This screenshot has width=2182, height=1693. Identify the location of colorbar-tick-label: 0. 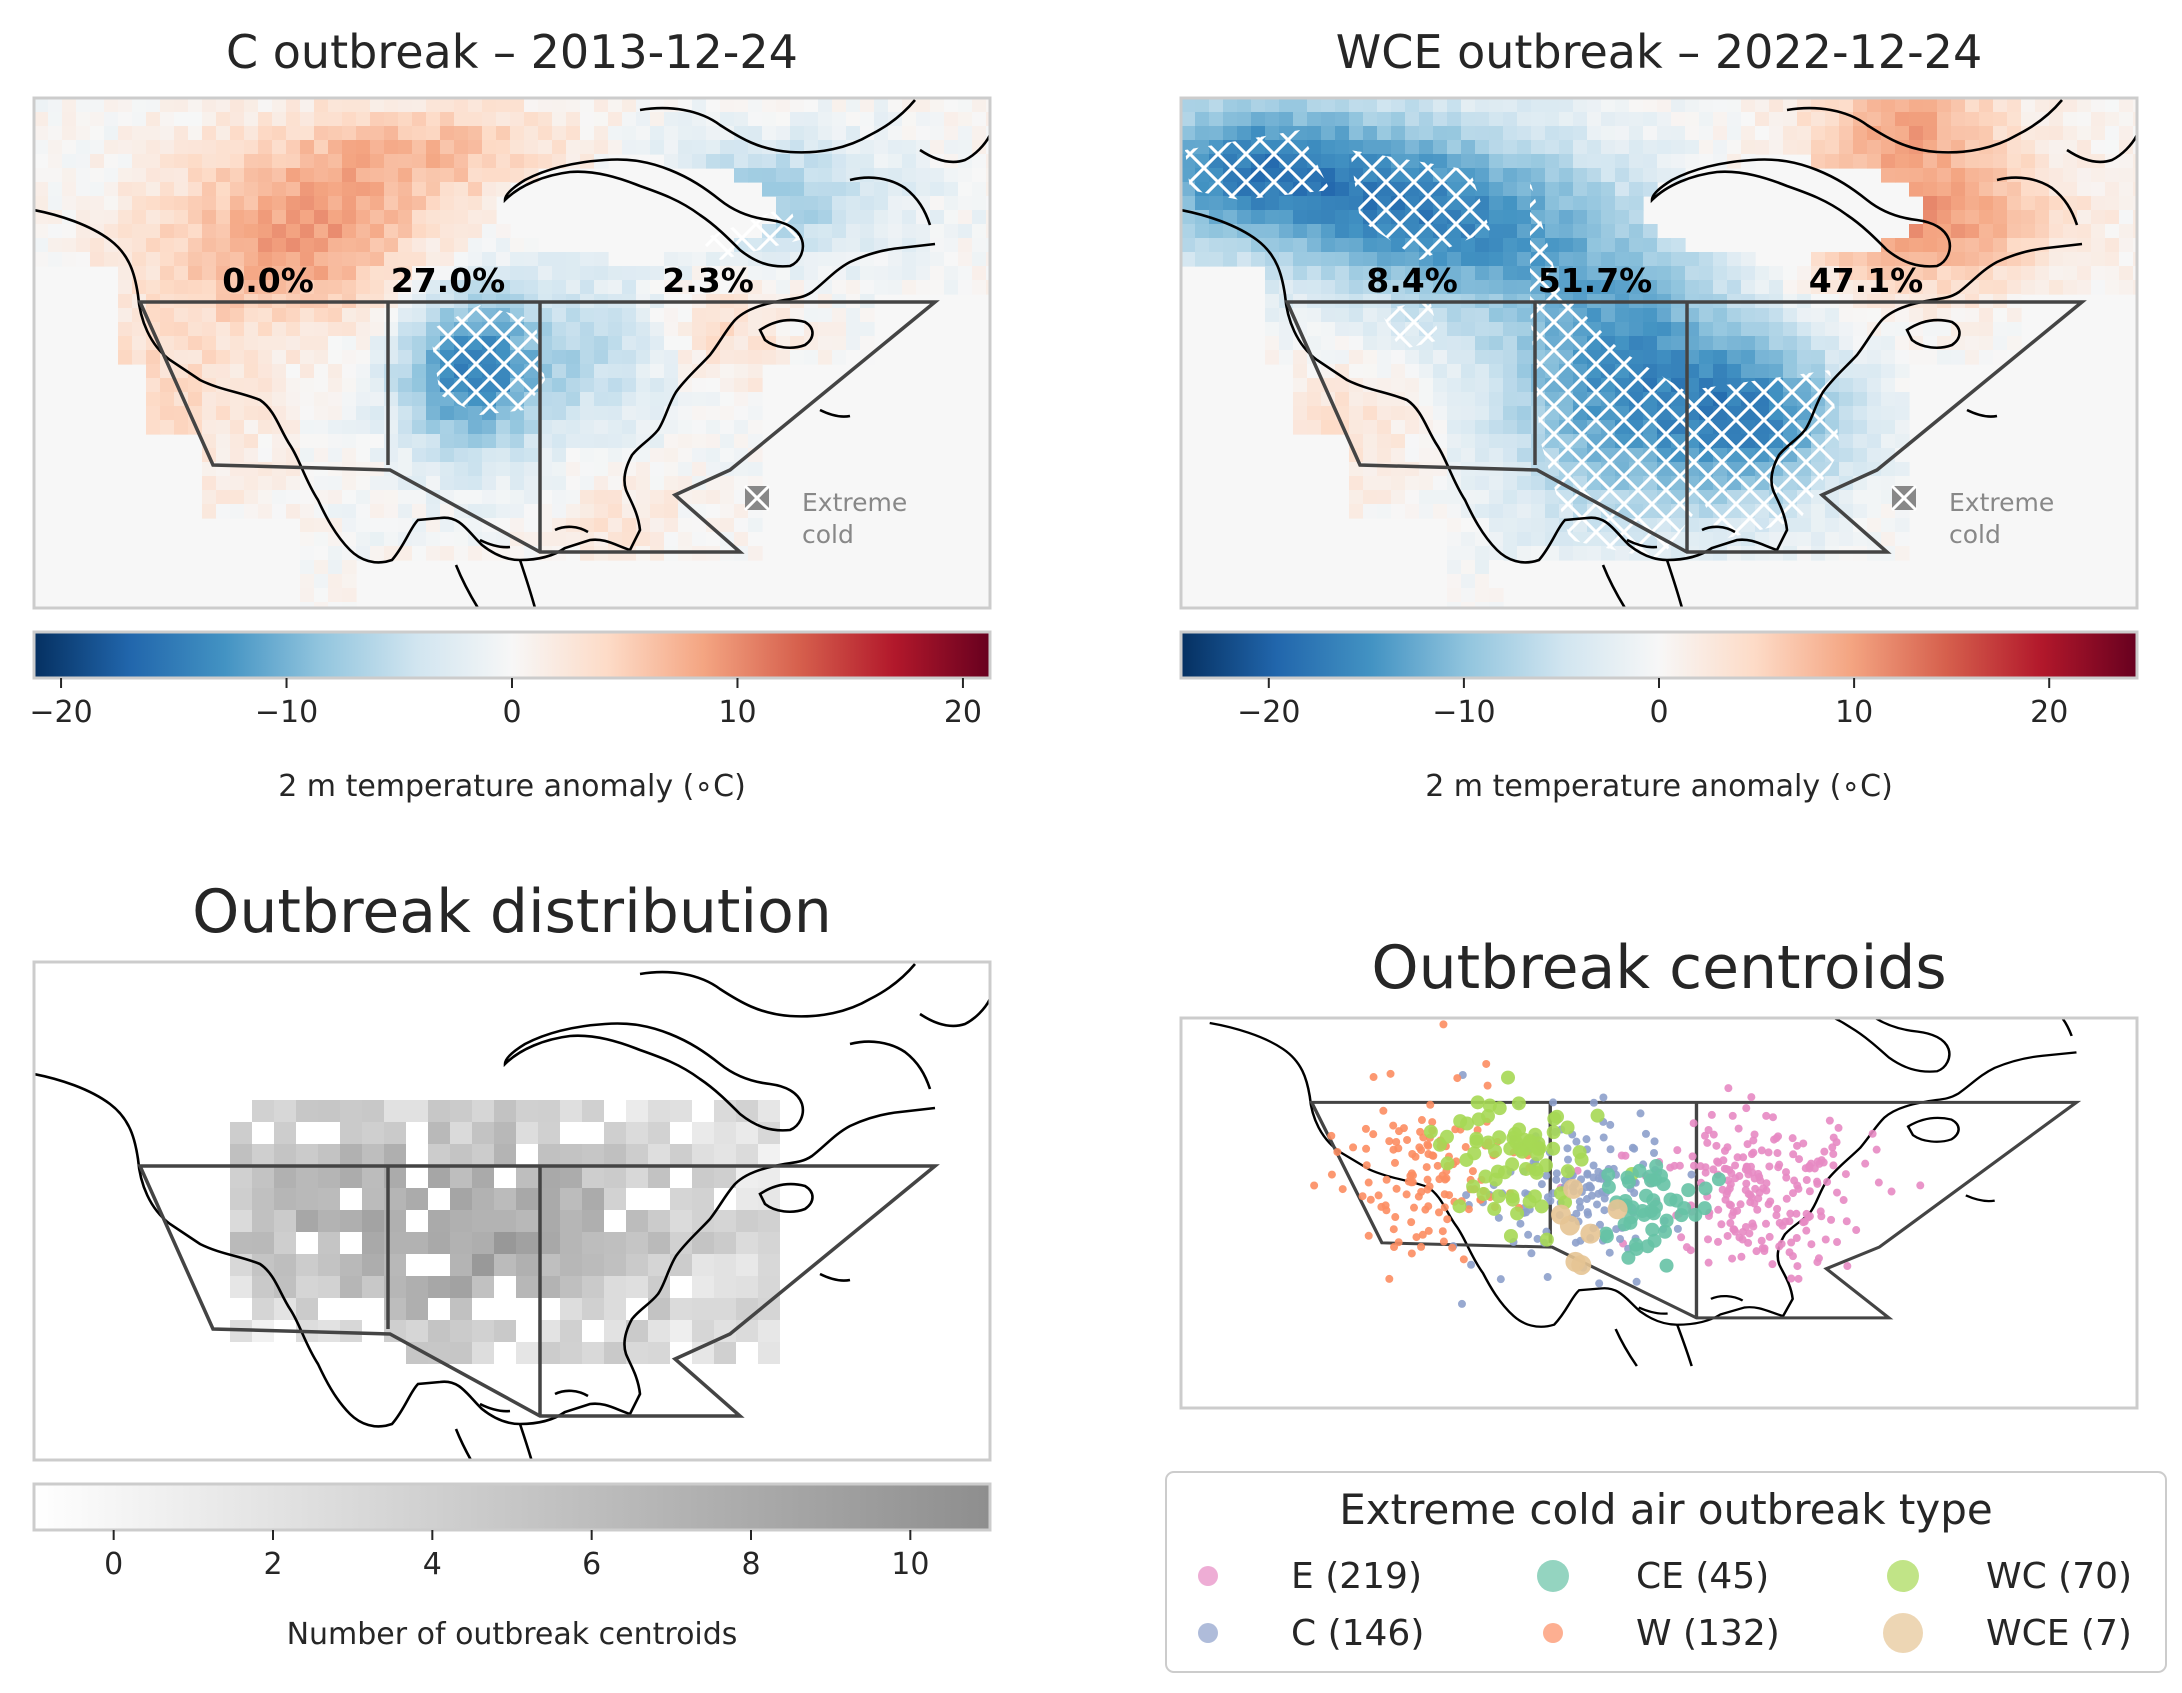
(511, 712).